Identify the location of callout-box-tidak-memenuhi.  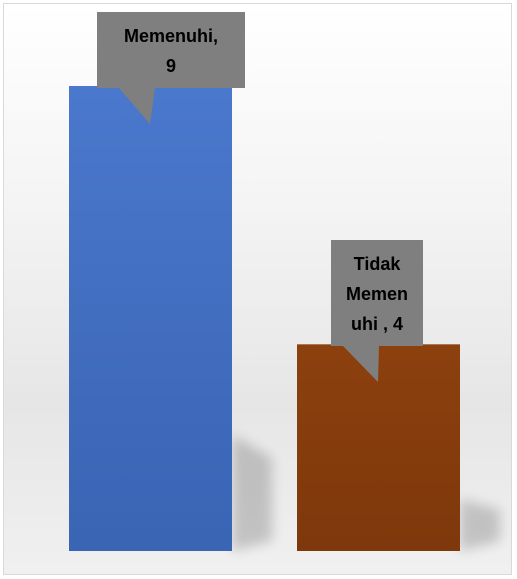
(377, 293).